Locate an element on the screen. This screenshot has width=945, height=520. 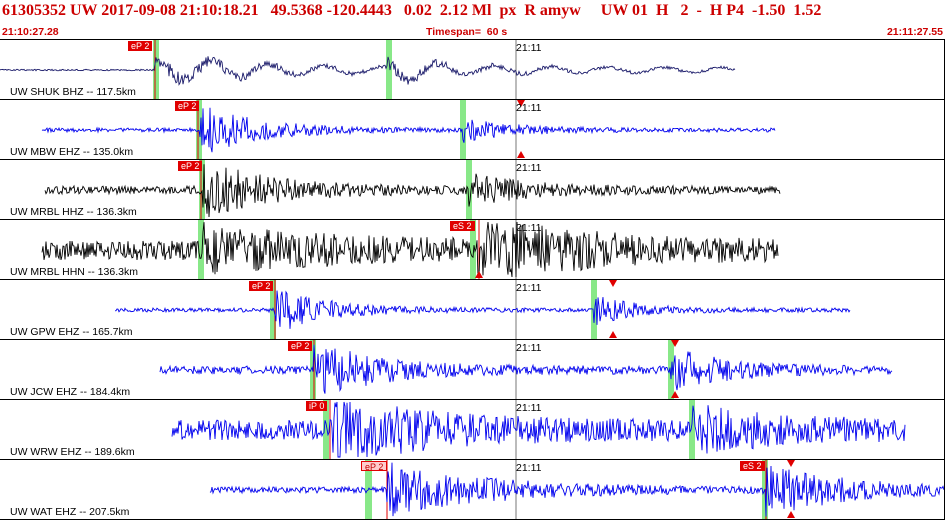
trace-panel-mrbl-hhz: 21:11 eP 2 UW MRBL HHZ -- 136.3km is located at coordinates (472, 190).